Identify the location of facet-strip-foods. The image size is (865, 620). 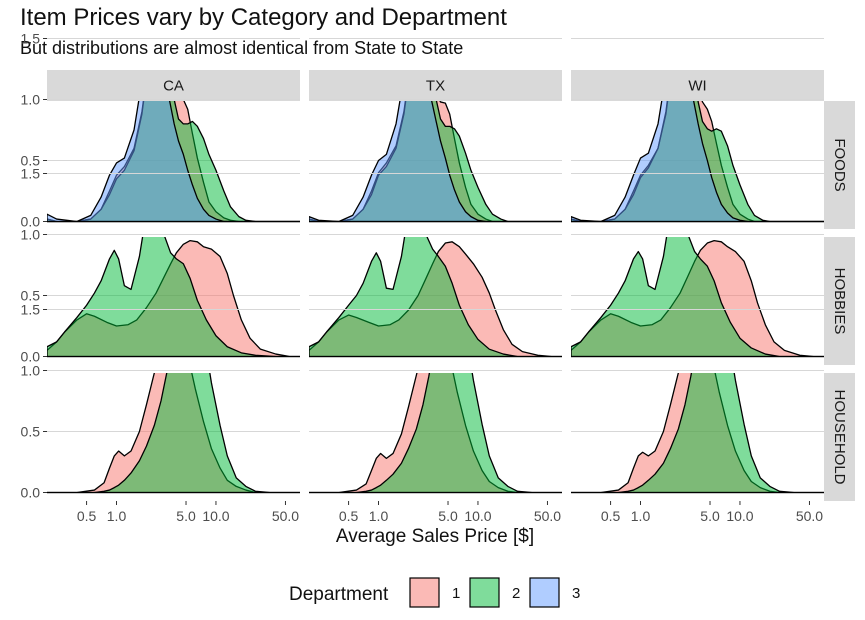
(839, 165).